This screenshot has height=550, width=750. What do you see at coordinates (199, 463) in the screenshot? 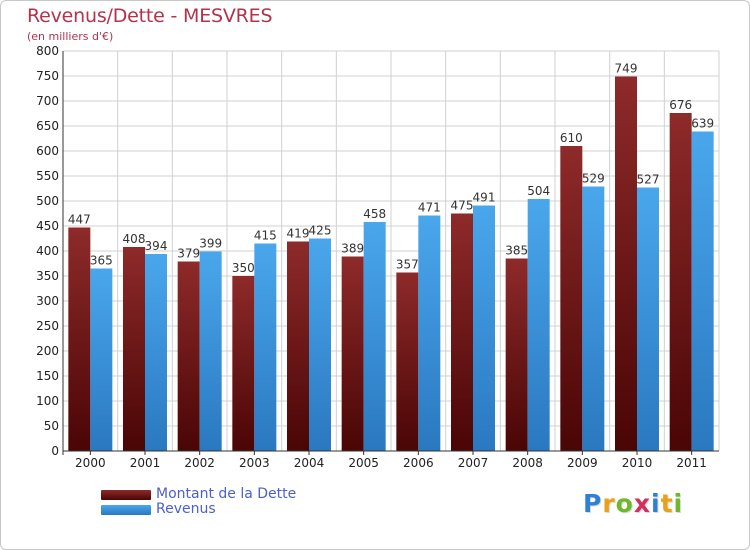
I see `x-tick-label: 2002` at bounding box center [199, 463].